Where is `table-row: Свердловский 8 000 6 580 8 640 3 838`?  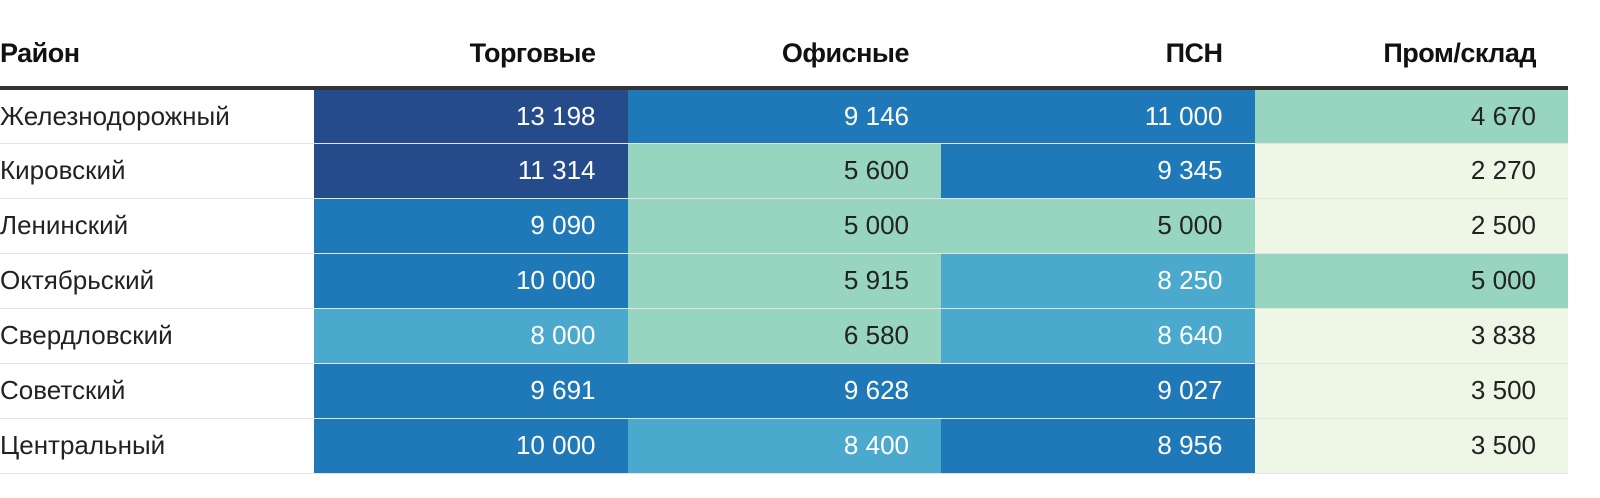
table-row: Свердловский 8 000 6 580 8 640 3 838 is located at coordinates (784, 335).